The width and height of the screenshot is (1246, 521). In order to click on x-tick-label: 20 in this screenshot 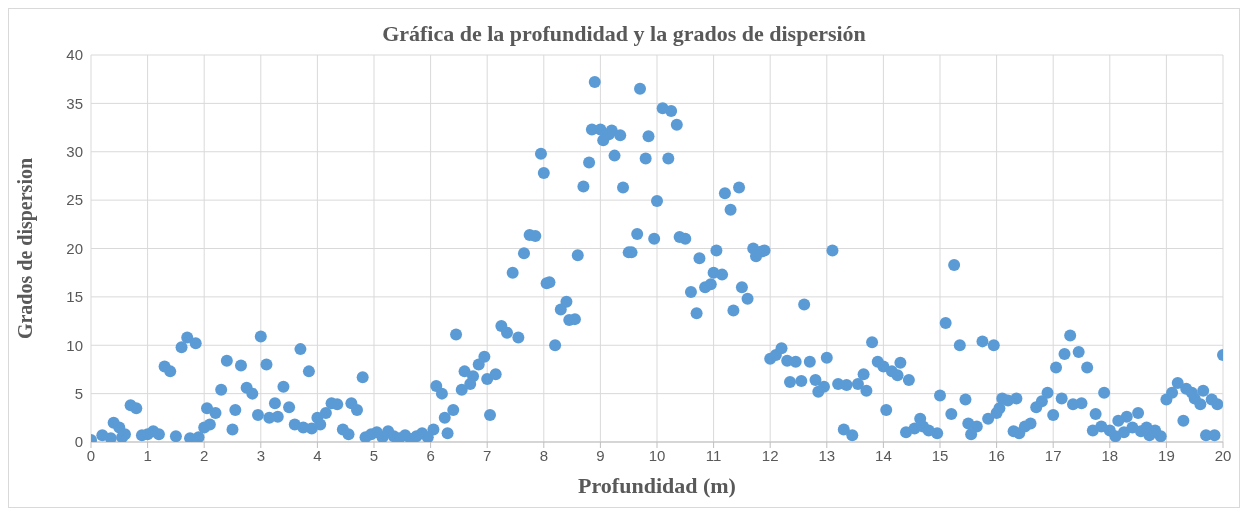, I will do `click(1223, 455)`.